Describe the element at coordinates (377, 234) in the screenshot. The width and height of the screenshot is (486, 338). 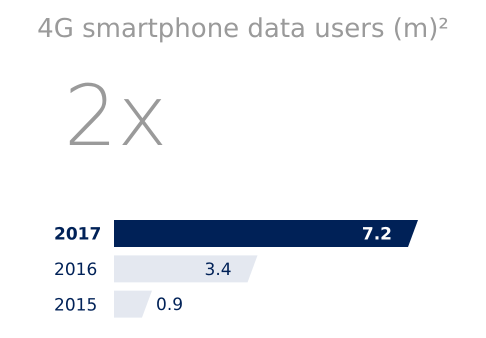
I see `data-label: 7.2` at that location.